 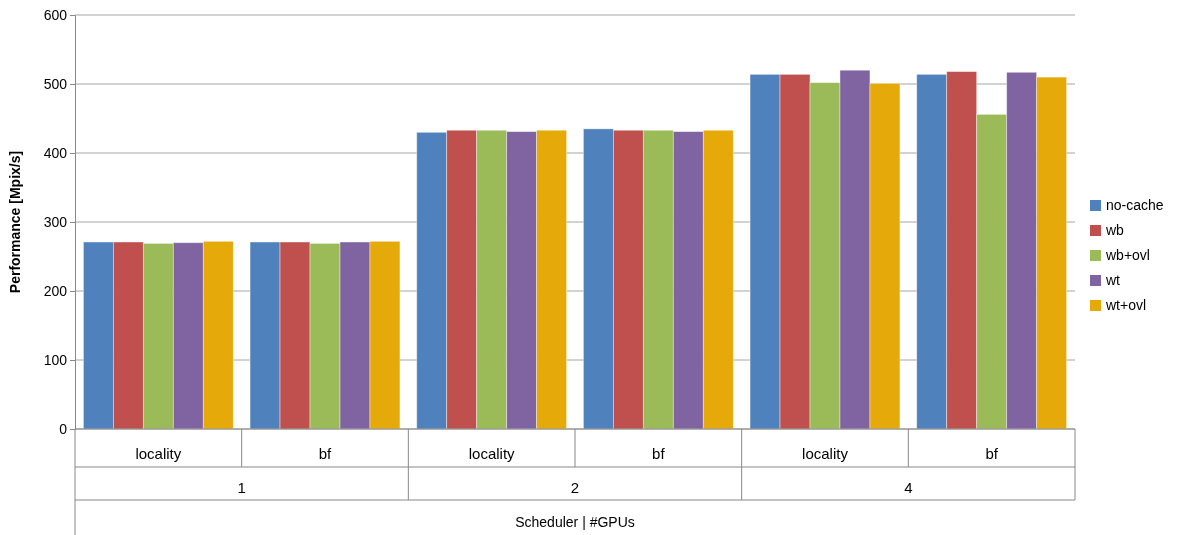 What do you see at coordinates (55, 83) in the screenshot?
I see `y-tick-label: 500` at bounding box center [55, 83].